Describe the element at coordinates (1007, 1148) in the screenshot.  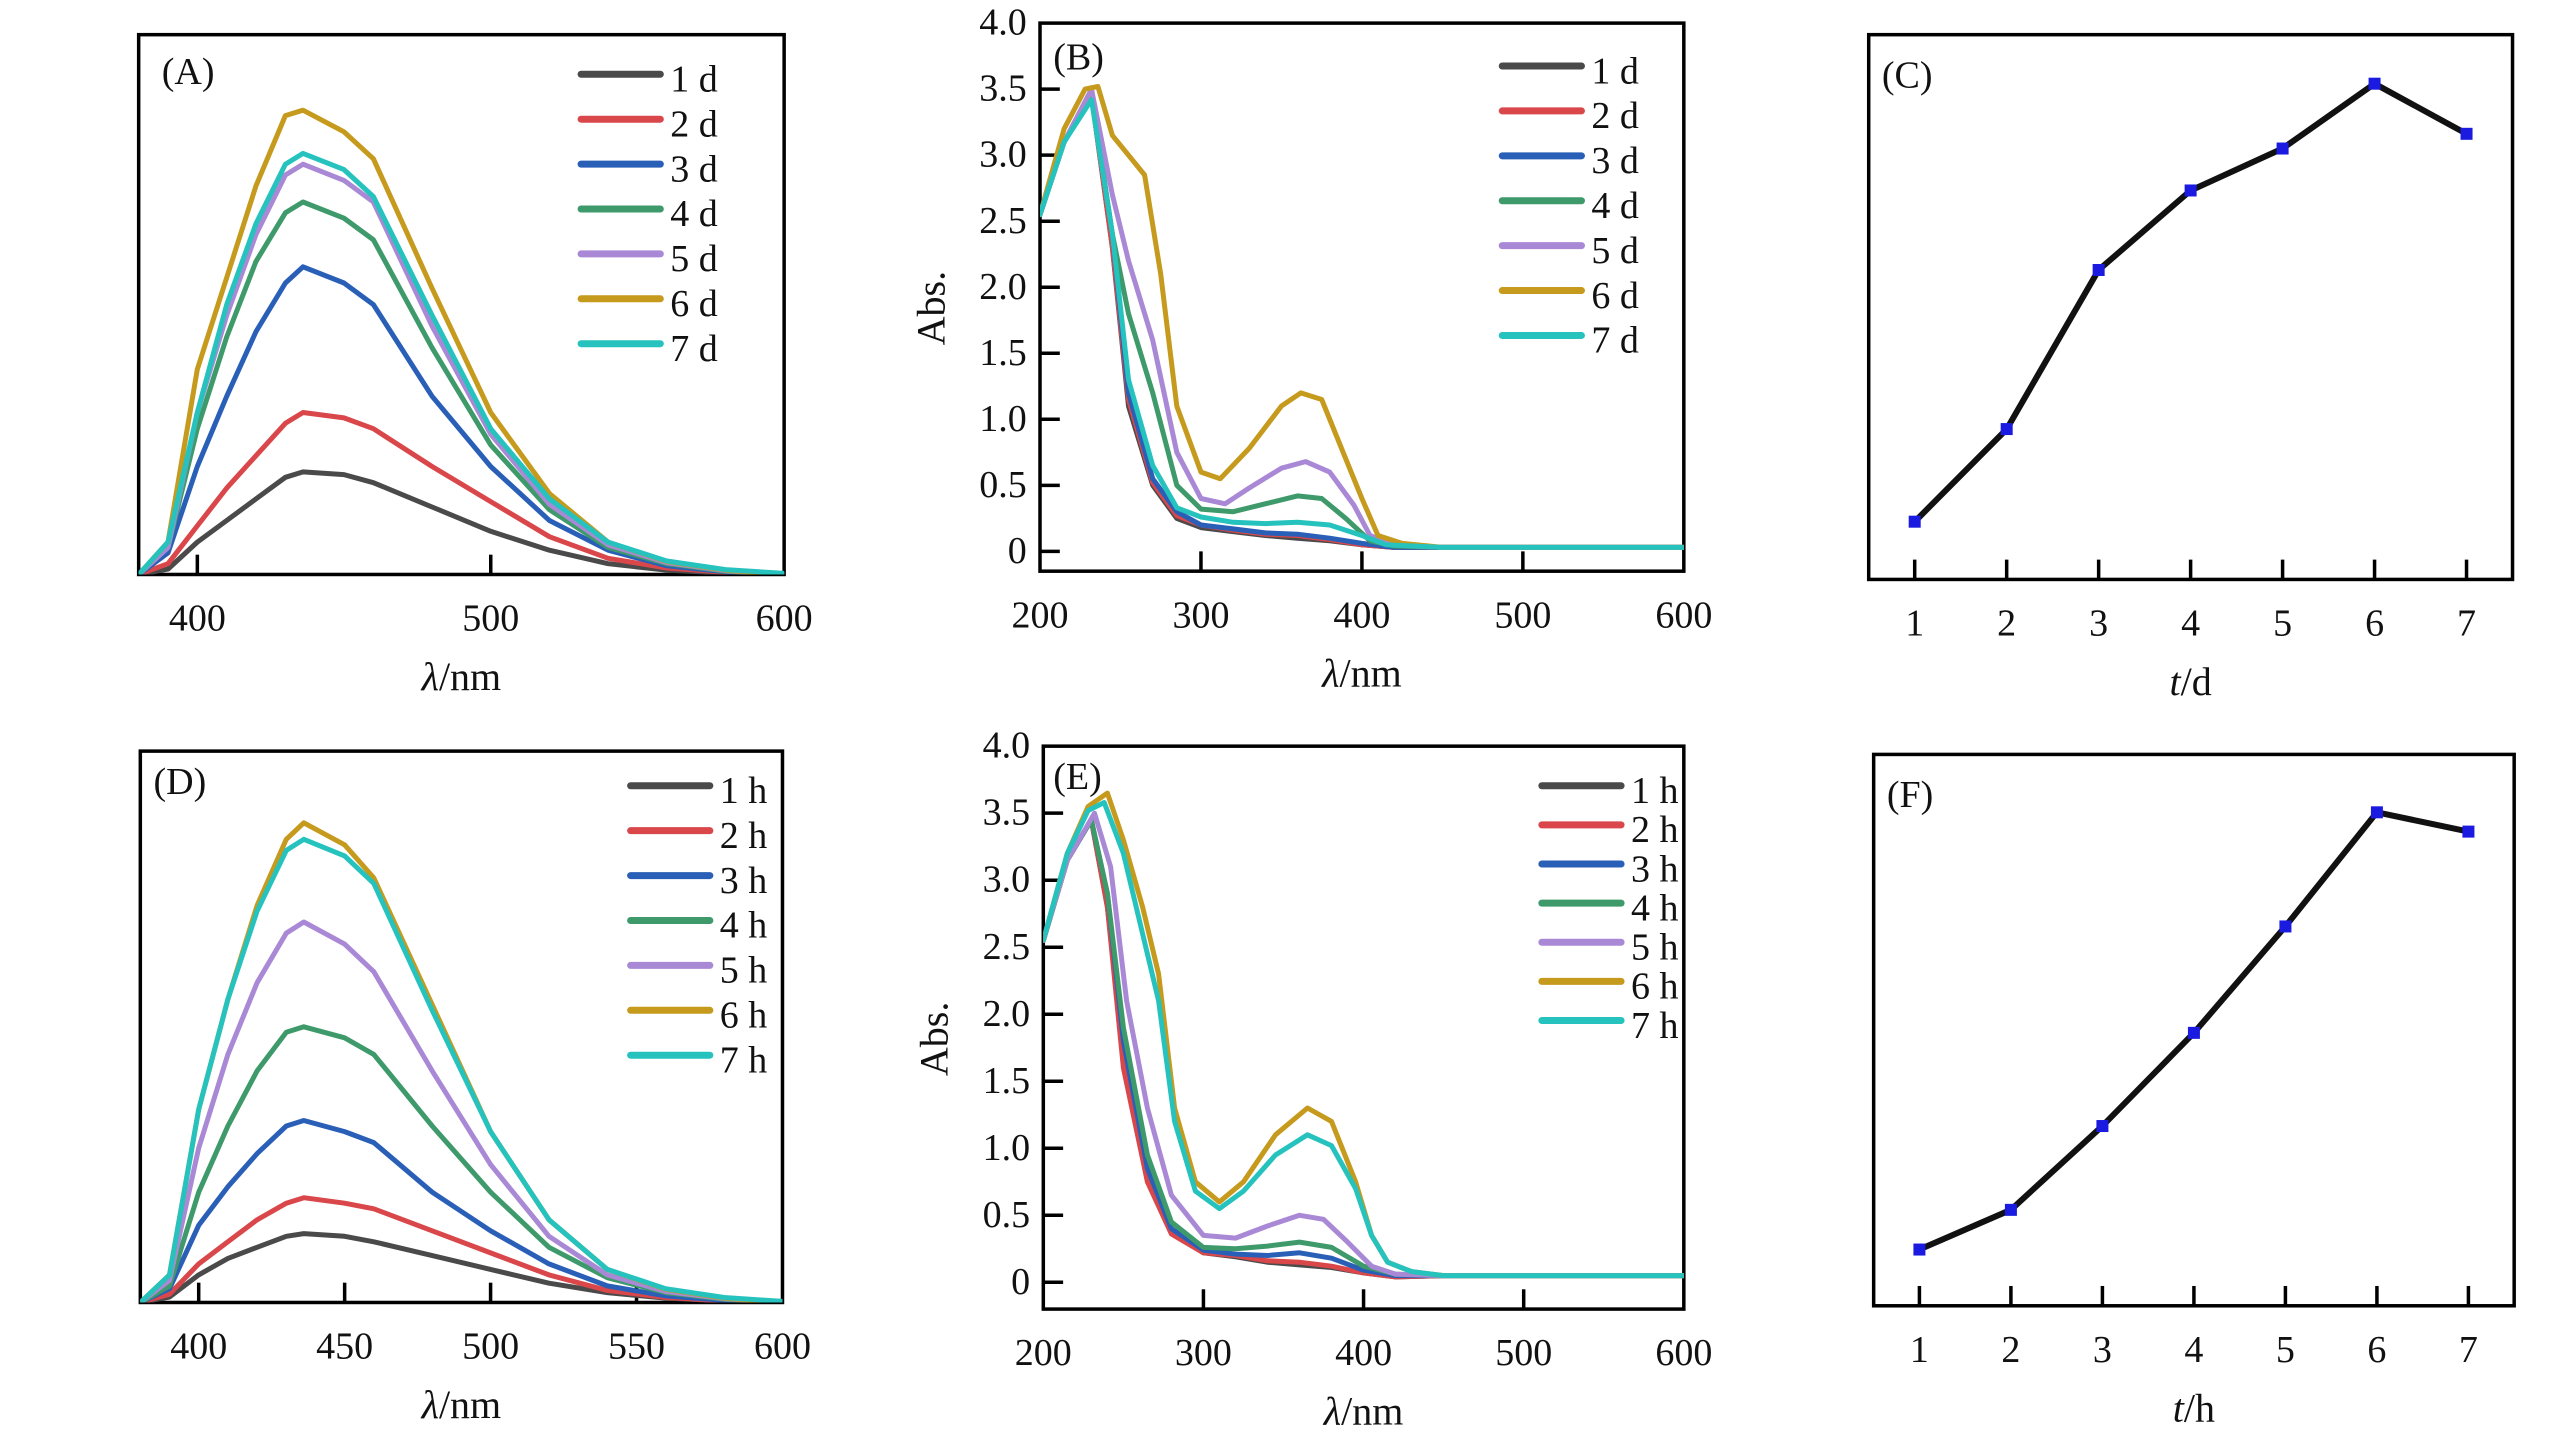
I see `y-tick-label: 1.0` at that location.